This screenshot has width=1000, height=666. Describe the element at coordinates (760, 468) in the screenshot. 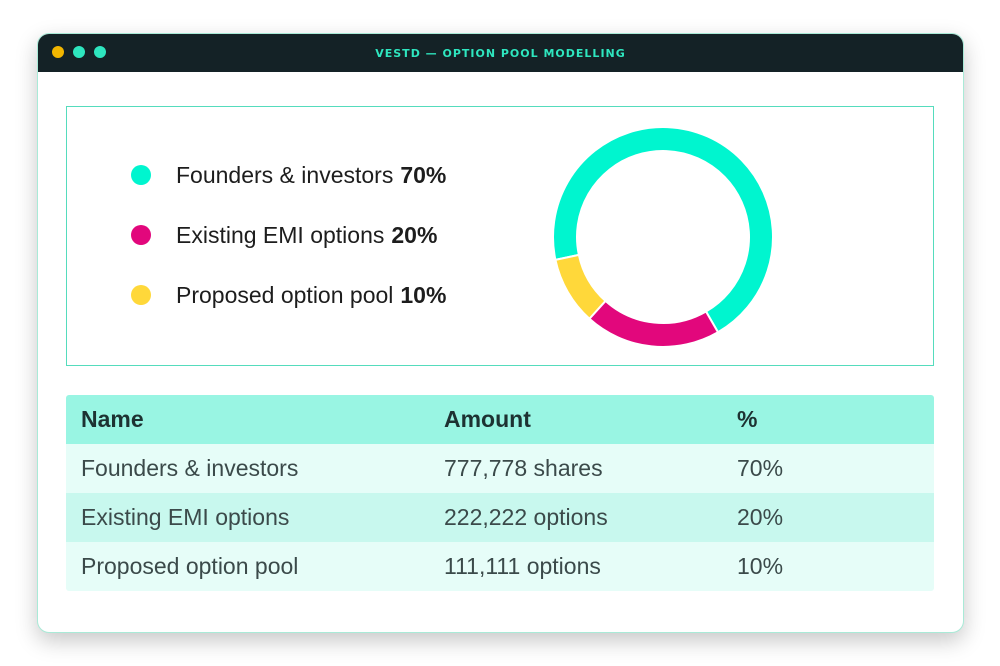

I see `cell-percent: 70%` at that location.